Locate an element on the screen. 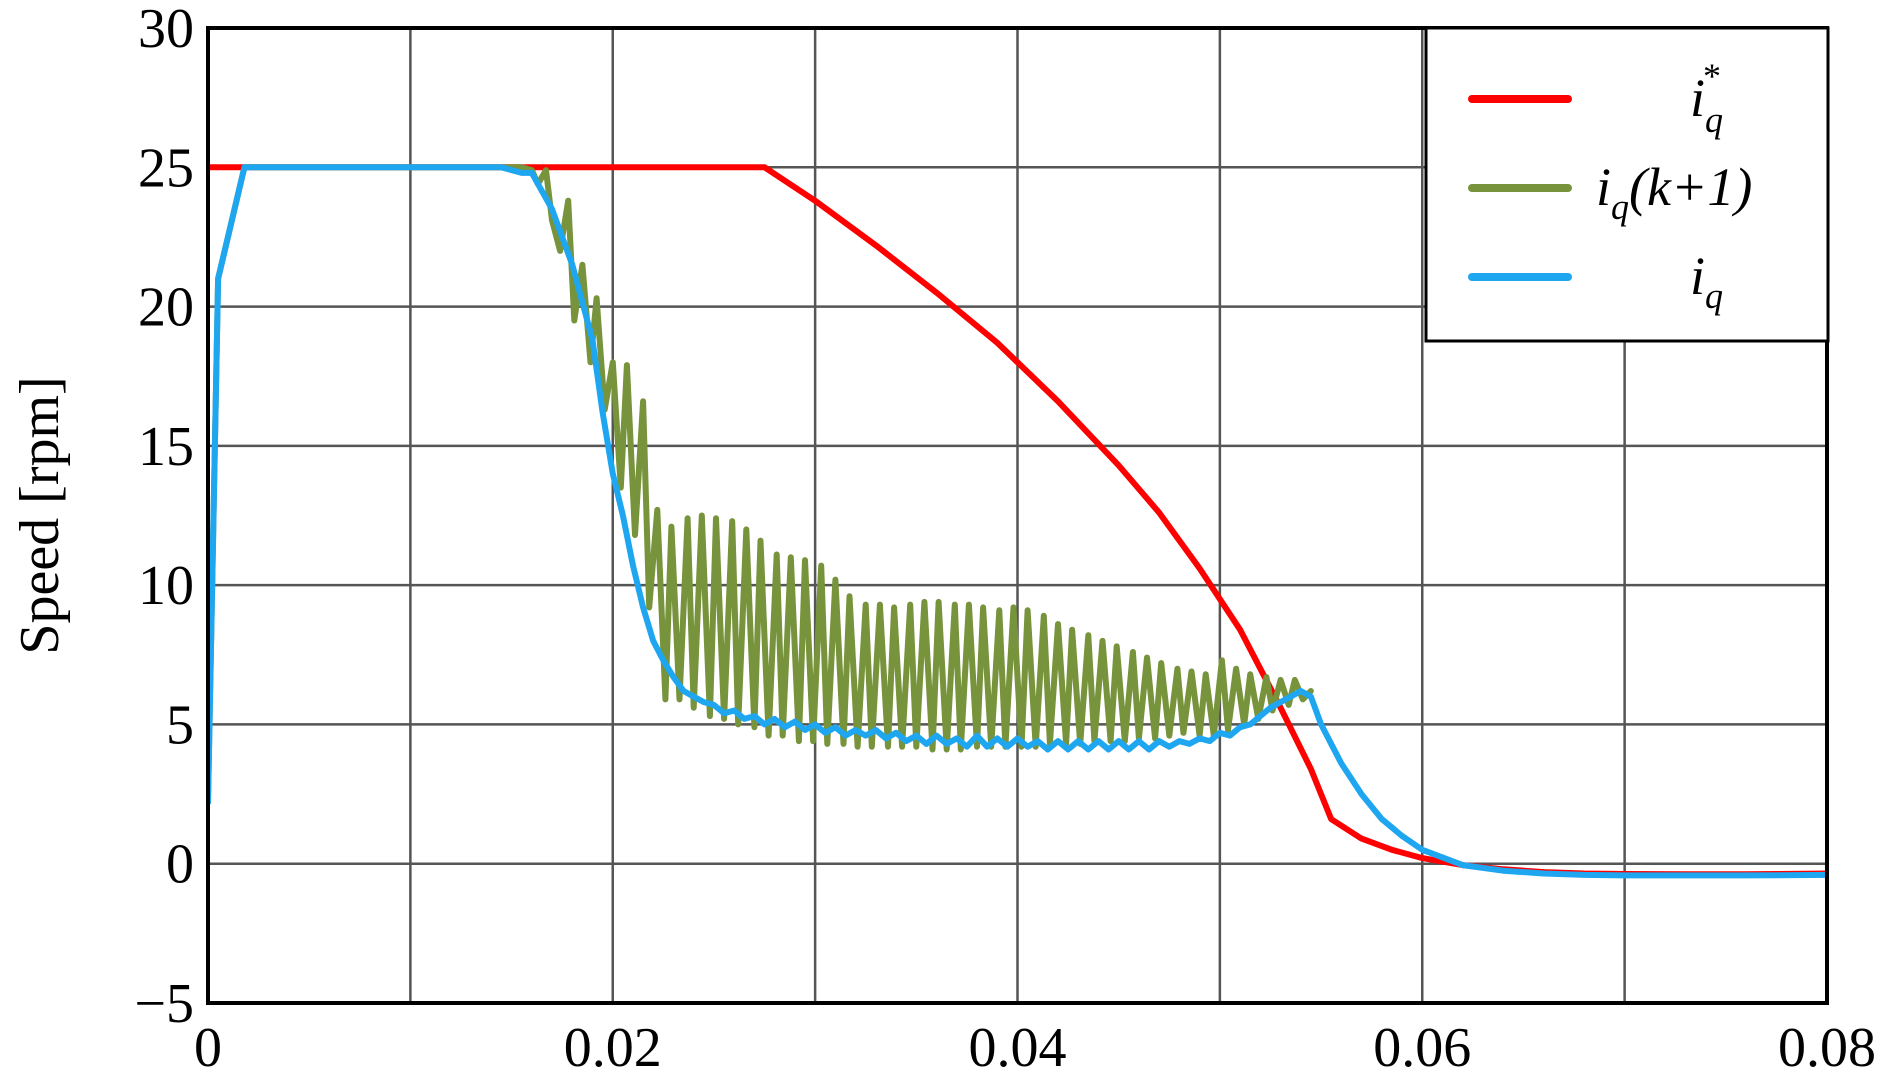  legend-entry: i* q is located at coordinates (1706, 98).